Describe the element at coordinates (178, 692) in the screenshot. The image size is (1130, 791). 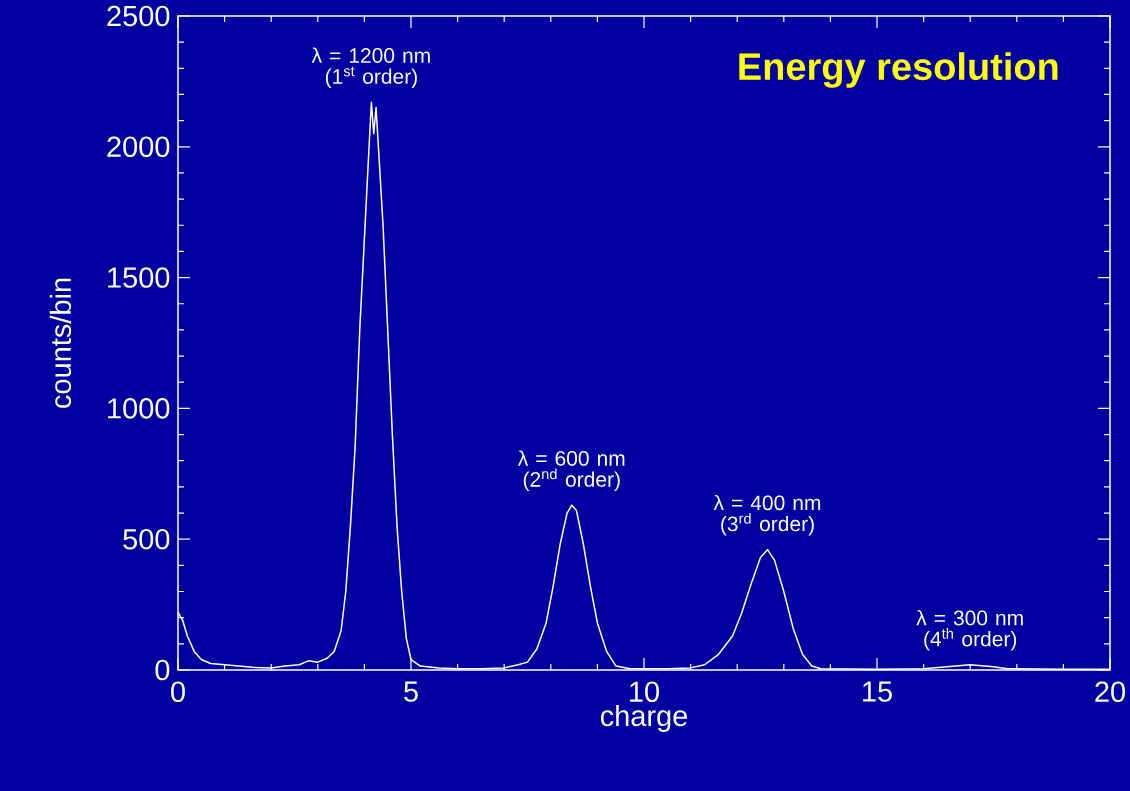
I see `x-tick-label: 0` at that location.